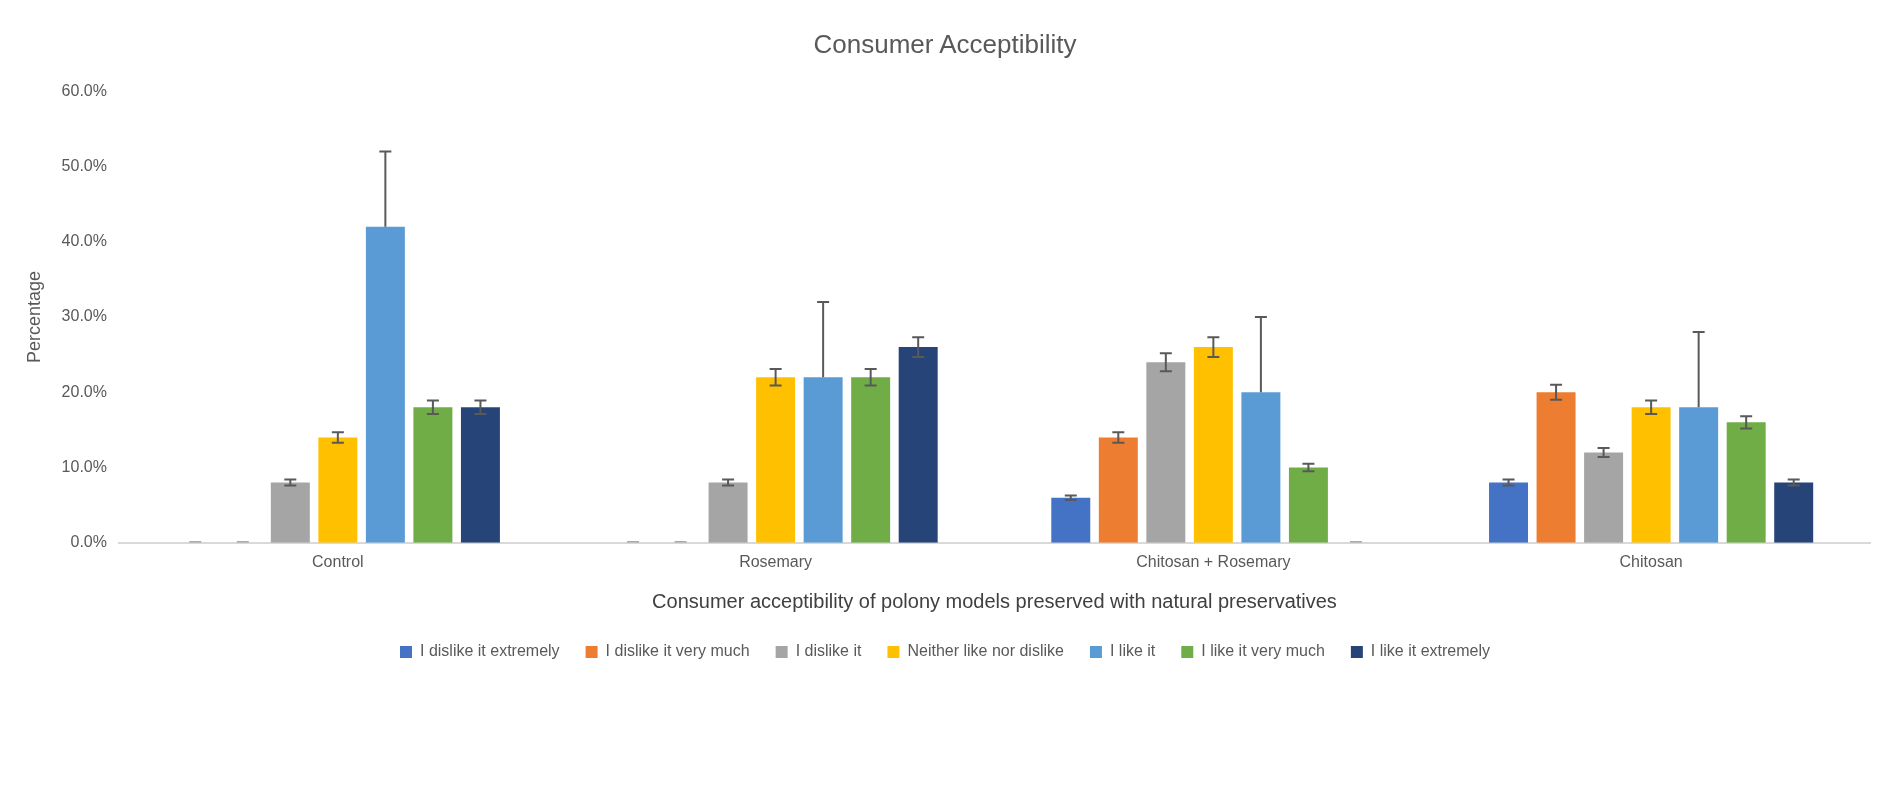 The height and width of the screenshot is (794, 1892). Describe the element at coordinates (986, 651) in the screenshot. I see `legend-label: Neither like nor dislike` at that location.